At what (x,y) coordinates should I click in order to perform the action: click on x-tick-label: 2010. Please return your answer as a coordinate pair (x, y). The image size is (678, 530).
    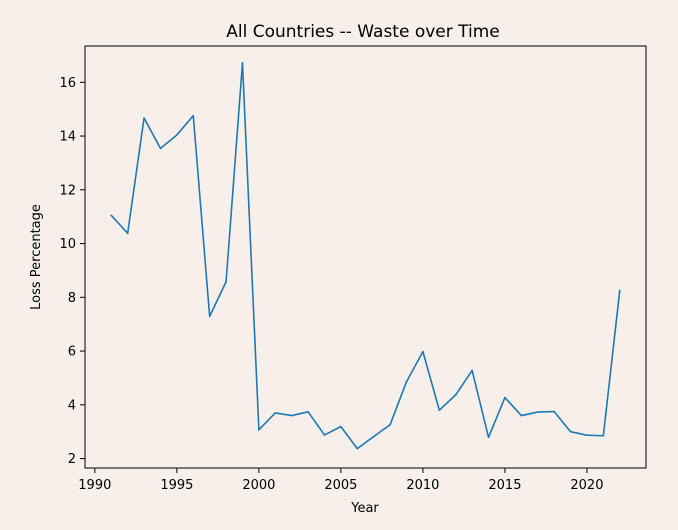
    Looking at the image, I should click on (422, 485).